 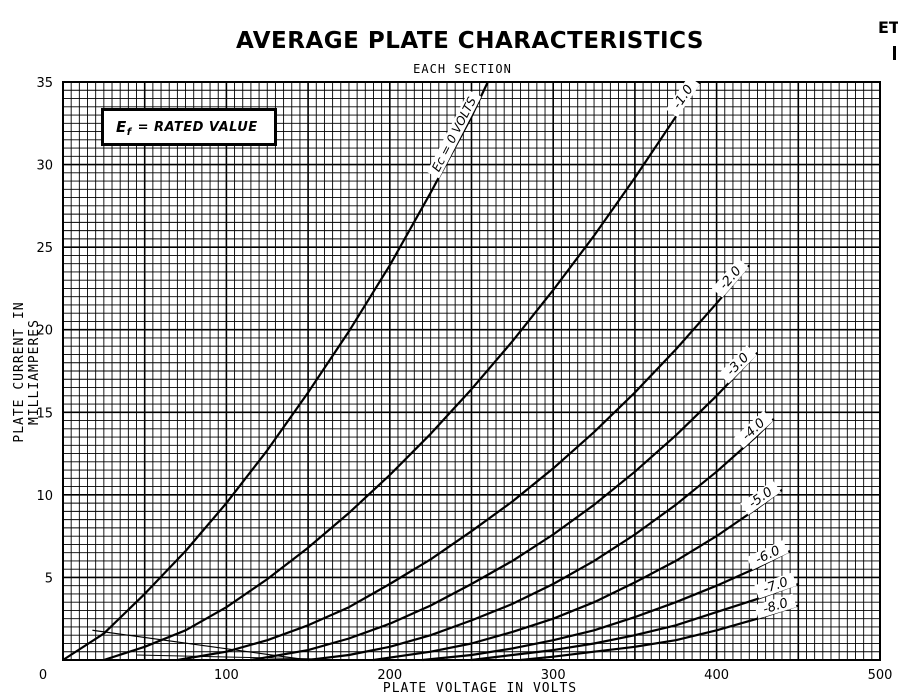 I want to click on y-tick-label: 30, so click(x=44, y=166).